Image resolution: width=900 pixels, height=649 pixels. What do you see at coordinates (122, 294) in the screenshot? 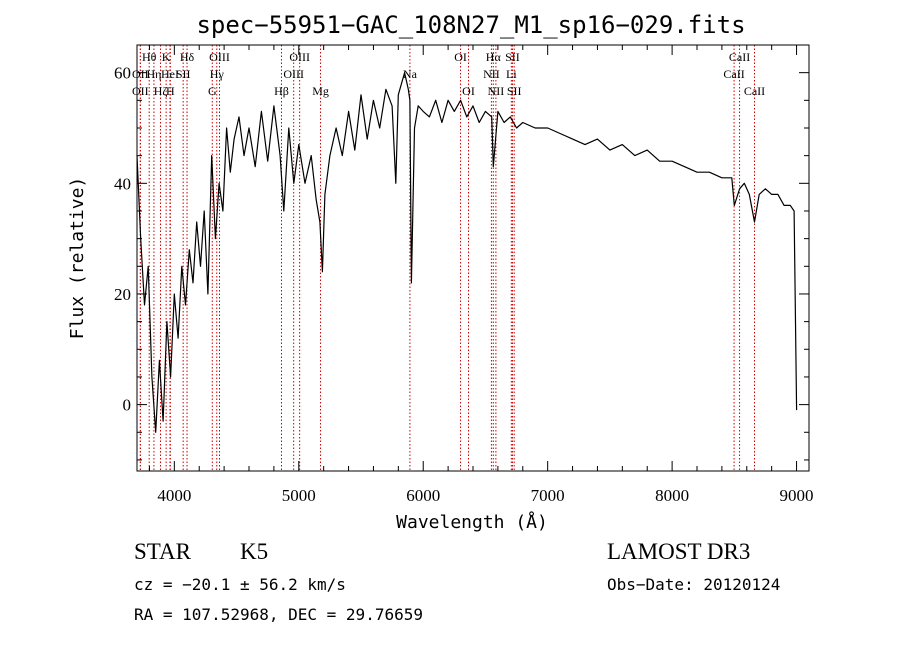
I see `y-tick-label: 20` at bounding box center [122, 294].